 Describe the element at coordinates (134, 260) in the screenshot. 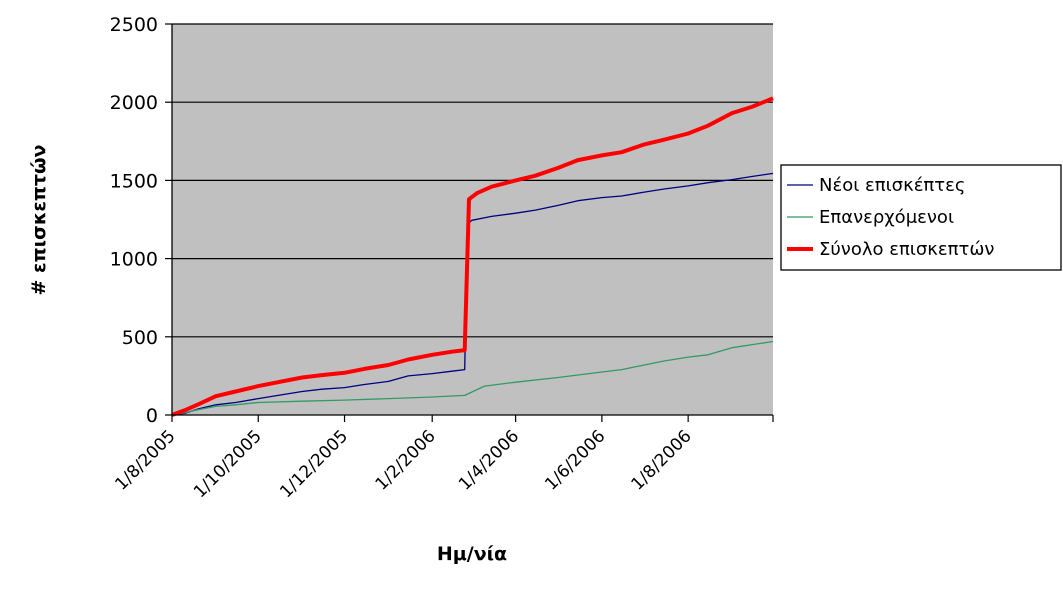

I see `y-tick-label: 1000` at that location.